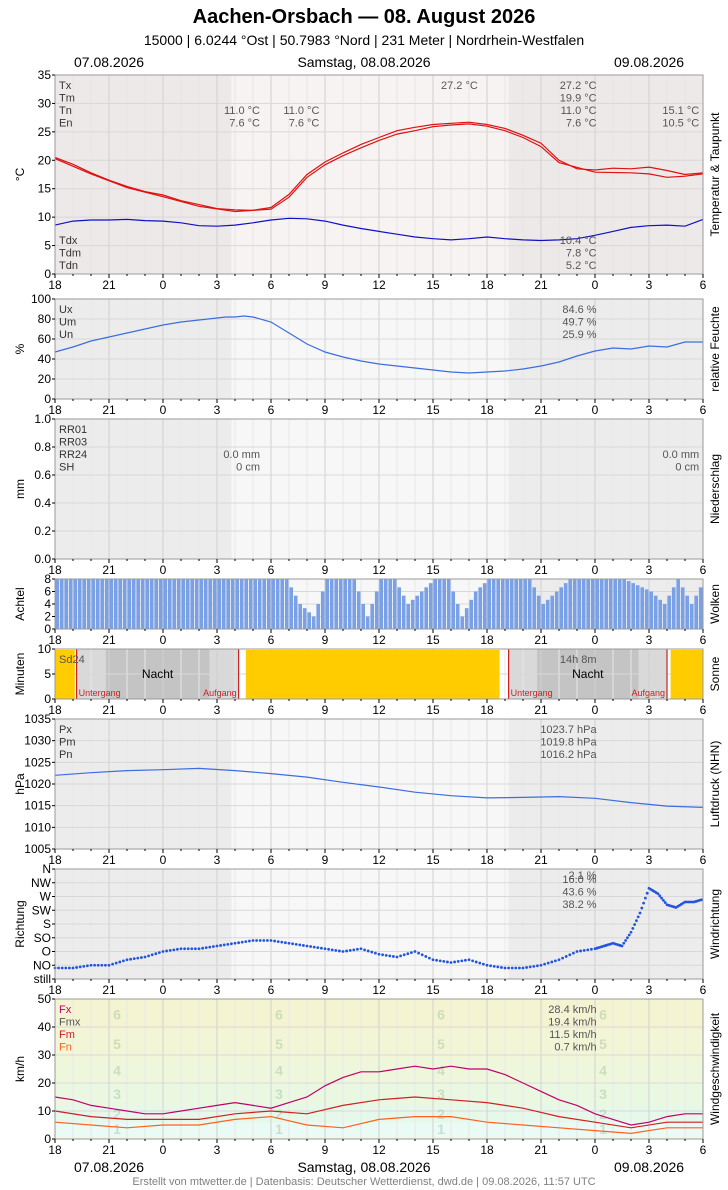 This screenshot has height=1190, width=728. I want to click on y-tick-label: 25, so click(45, 132).